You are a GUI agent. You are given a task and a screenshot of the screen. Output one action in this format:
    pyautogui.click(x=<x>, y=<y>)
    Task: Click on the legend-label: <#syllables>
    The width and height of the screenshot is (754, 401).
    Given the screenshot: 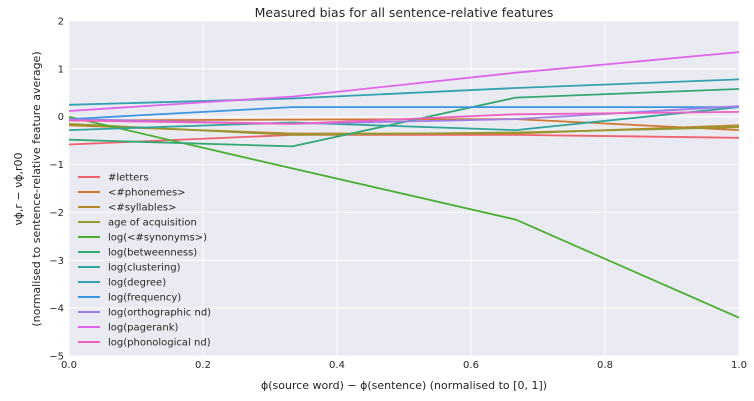 What is the action you would take?
    pyautogui.click(x=142, y=208)
    